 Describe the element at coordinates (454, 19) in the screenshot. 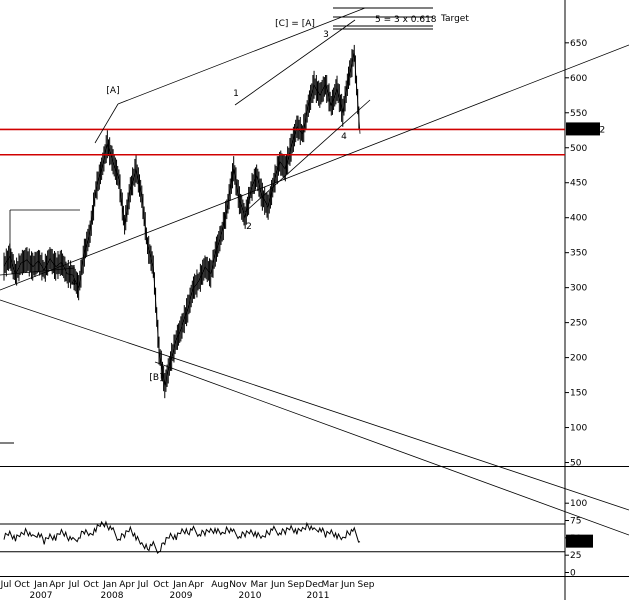

I see `target-label: Target` at that location.